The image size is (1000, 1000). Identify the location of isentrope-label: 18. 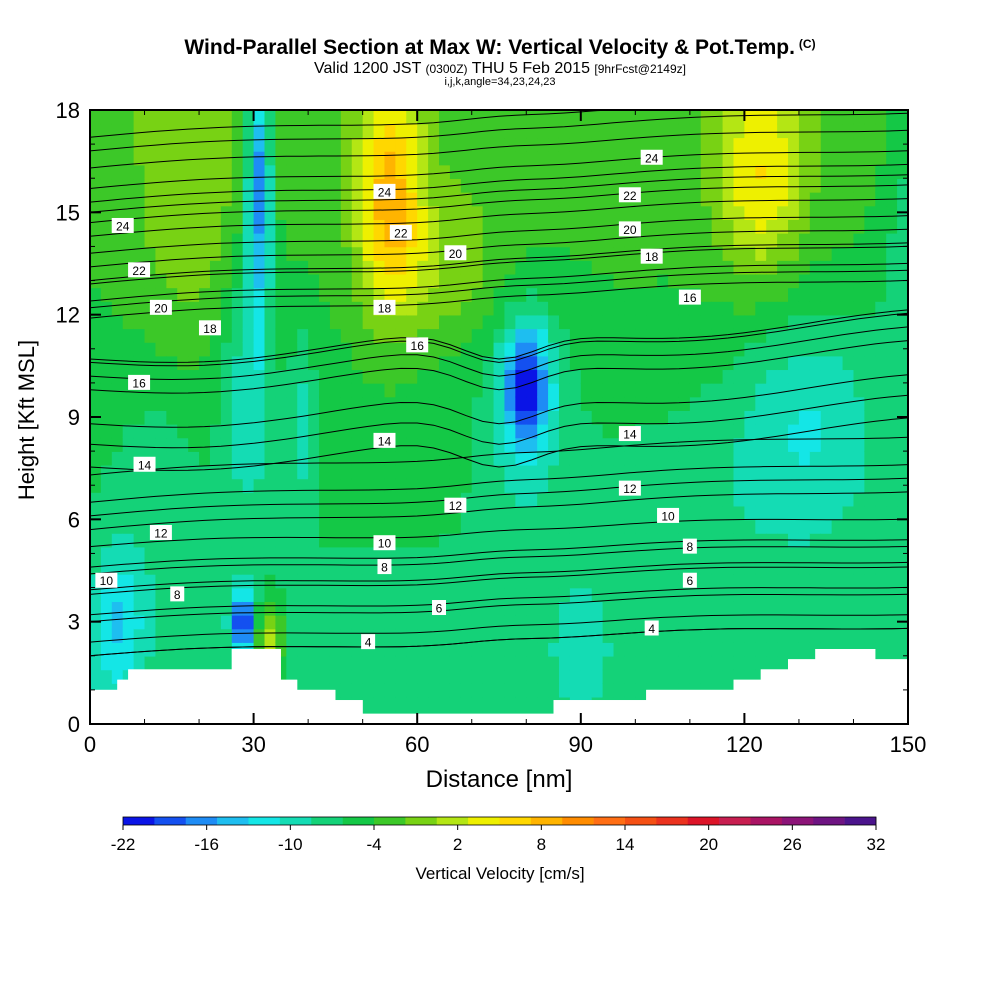
(210, 329).